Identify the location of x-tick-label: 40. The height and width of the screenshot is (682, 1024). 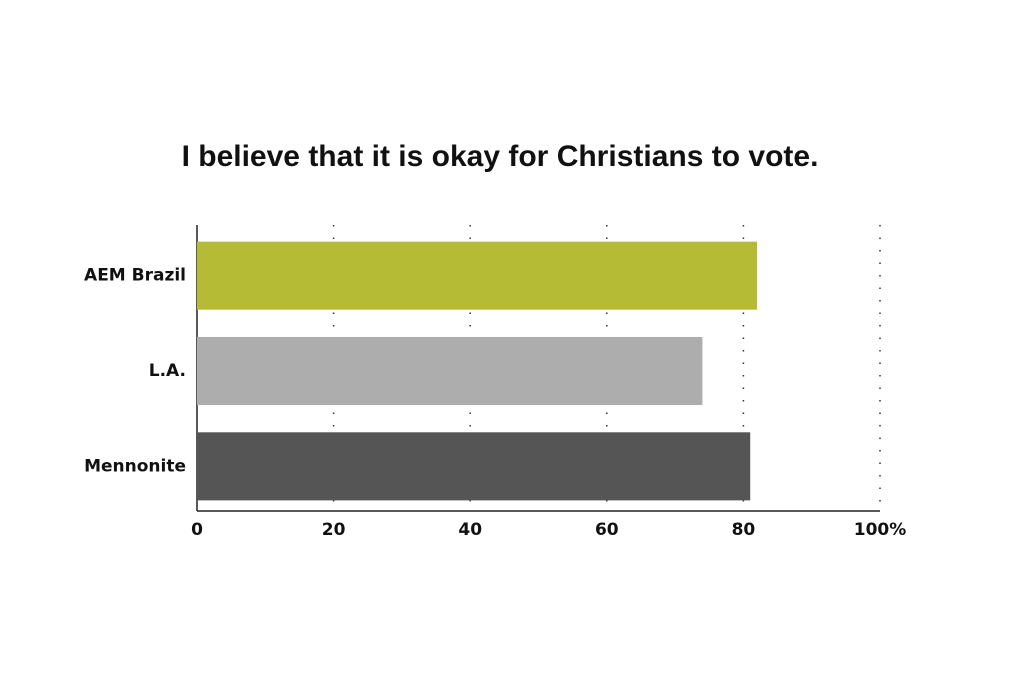
(470, 530).